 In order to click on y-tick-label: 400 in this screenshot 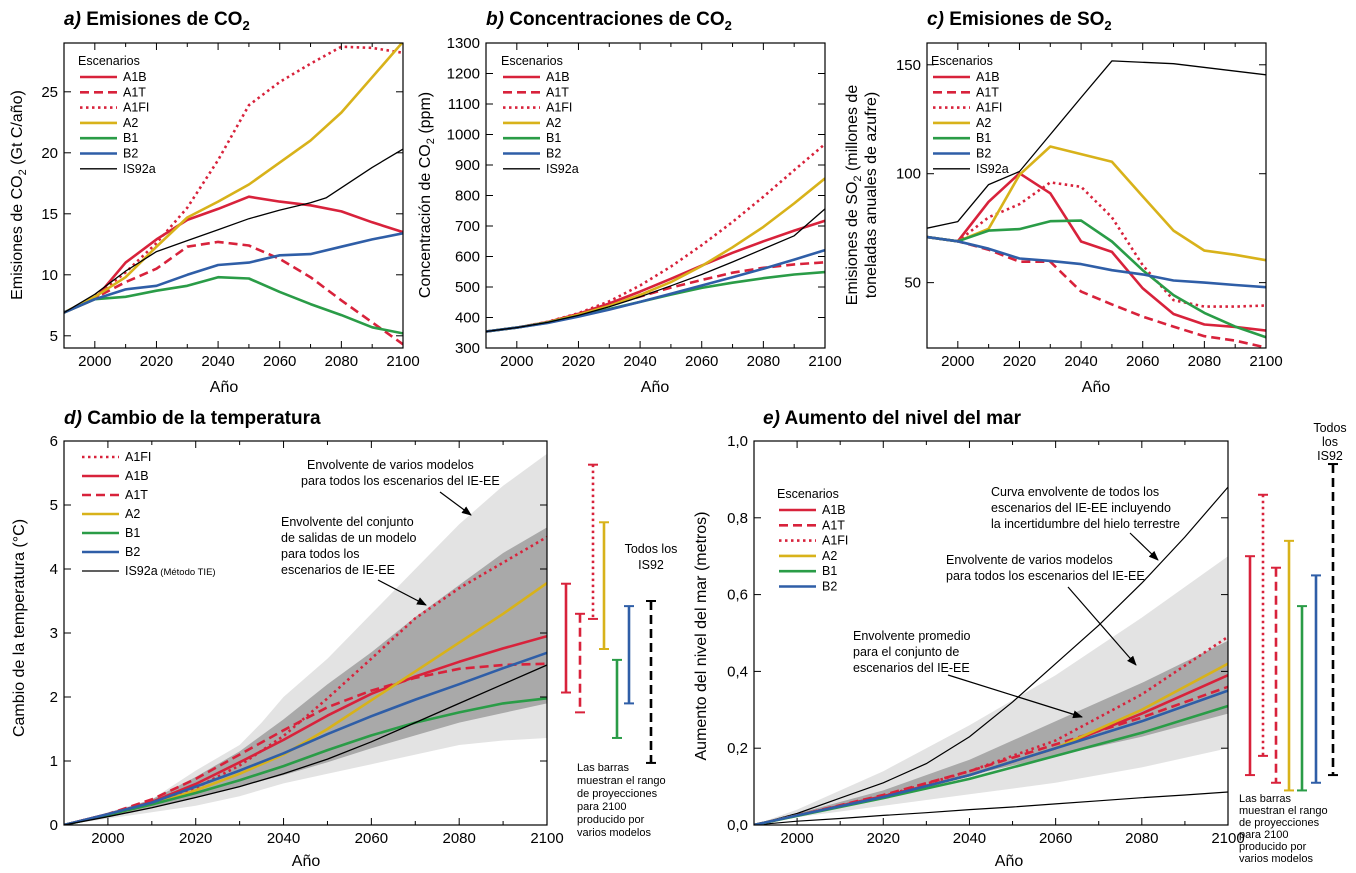, I will do `click(467, 318)`.